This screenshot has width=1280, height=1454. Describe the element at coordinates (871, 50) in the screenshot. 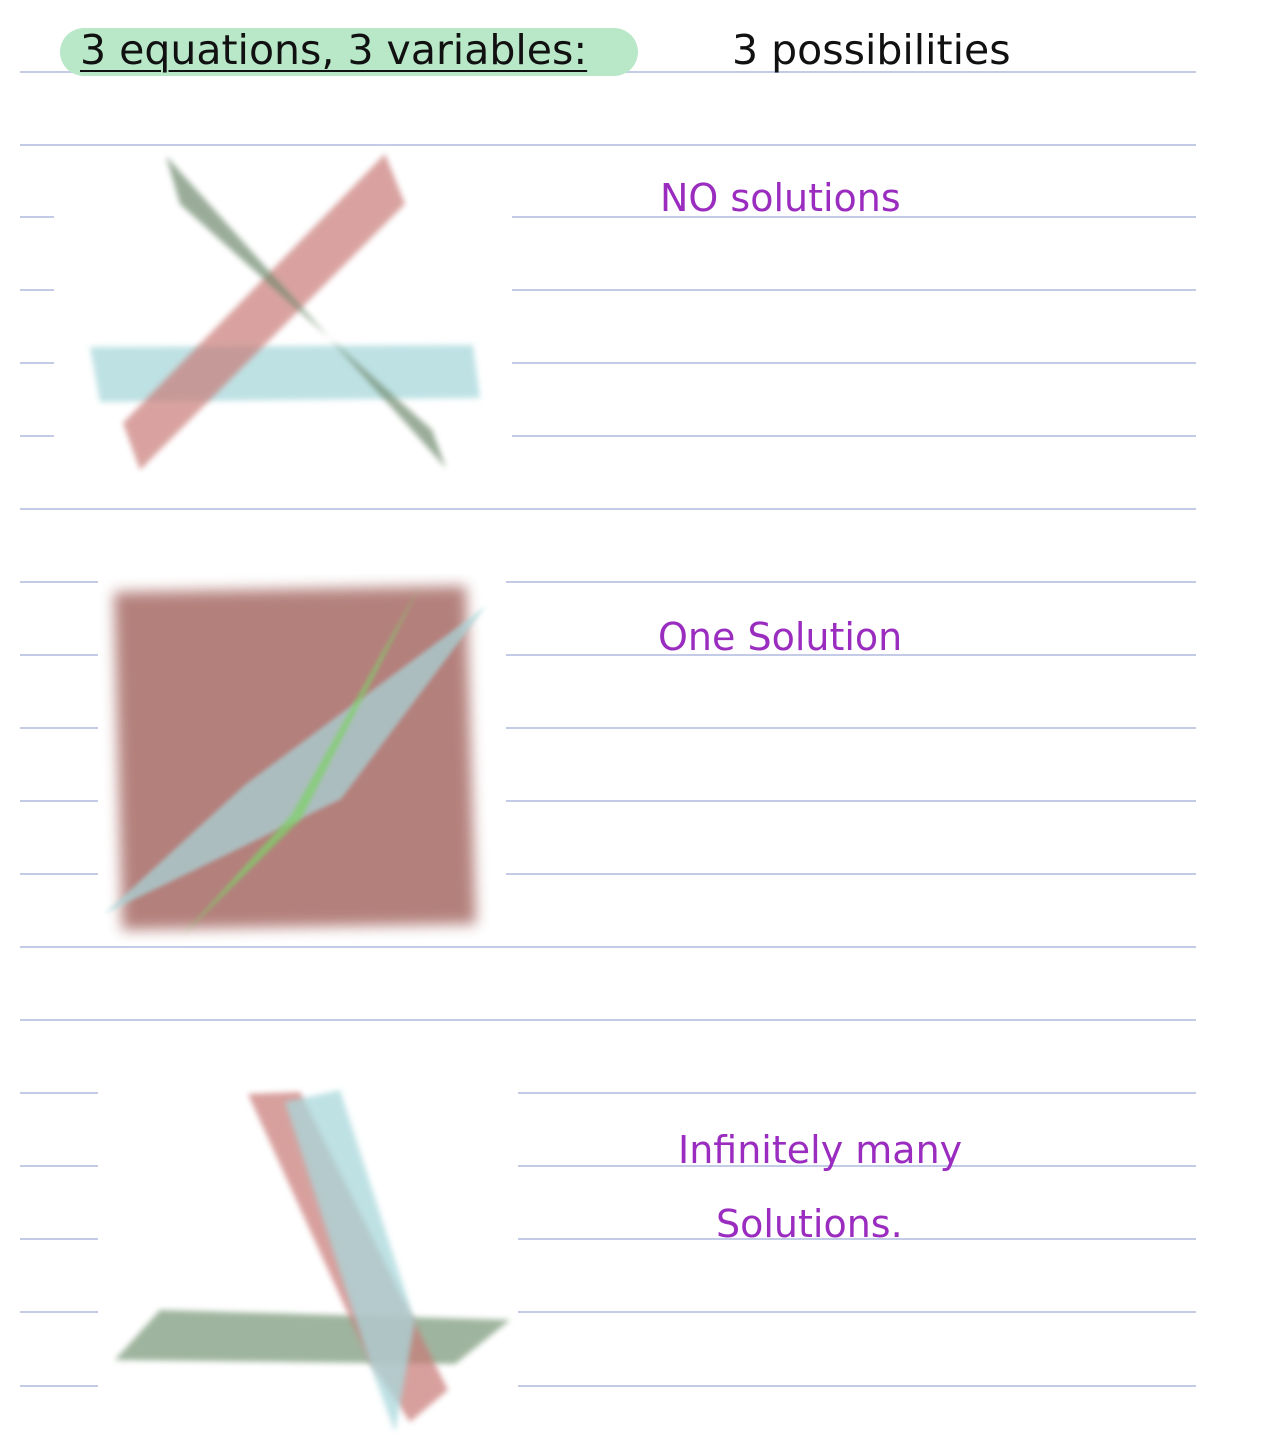

I see `page-subtitle: 3 possibilities` at that location.